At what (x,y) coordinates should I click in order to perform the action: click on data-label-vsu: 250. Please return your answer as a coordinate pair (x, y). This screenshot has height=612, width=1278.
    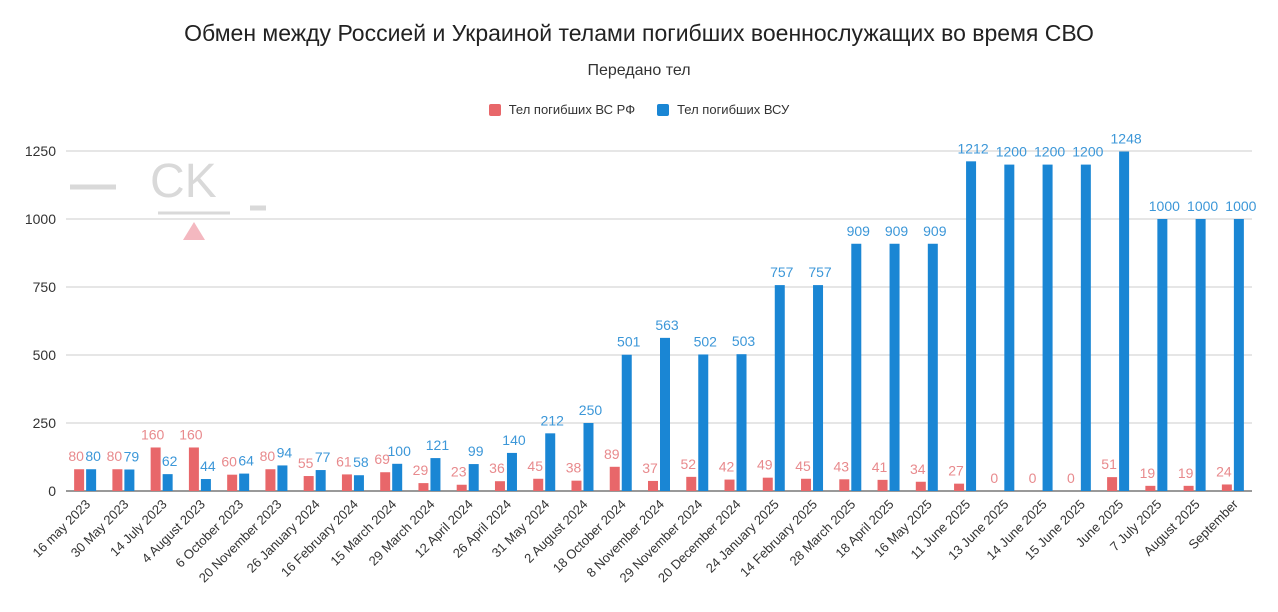
    Looking at the image, I should click on (591, 410).